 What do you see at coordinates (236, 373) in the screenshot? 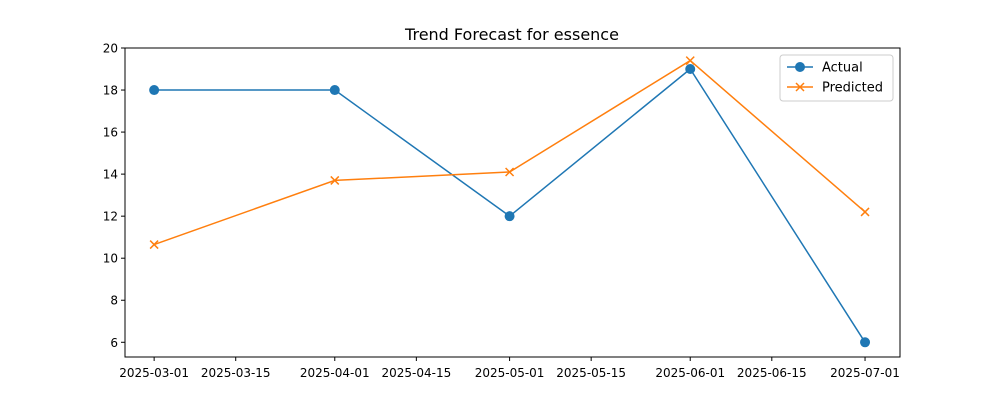
I see `x-tick-label: 2025-03-15` at bounding box center [236, 373].